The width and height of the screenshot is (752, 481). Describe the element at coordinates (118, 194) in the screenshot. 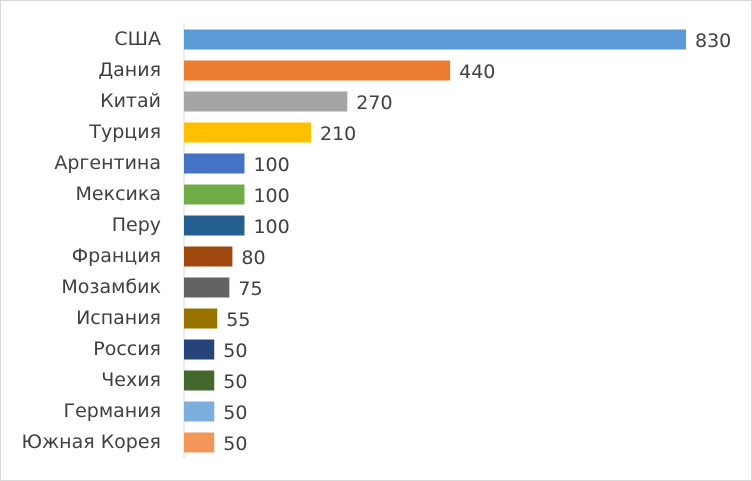

I see `category-label: Мексика` at that location.